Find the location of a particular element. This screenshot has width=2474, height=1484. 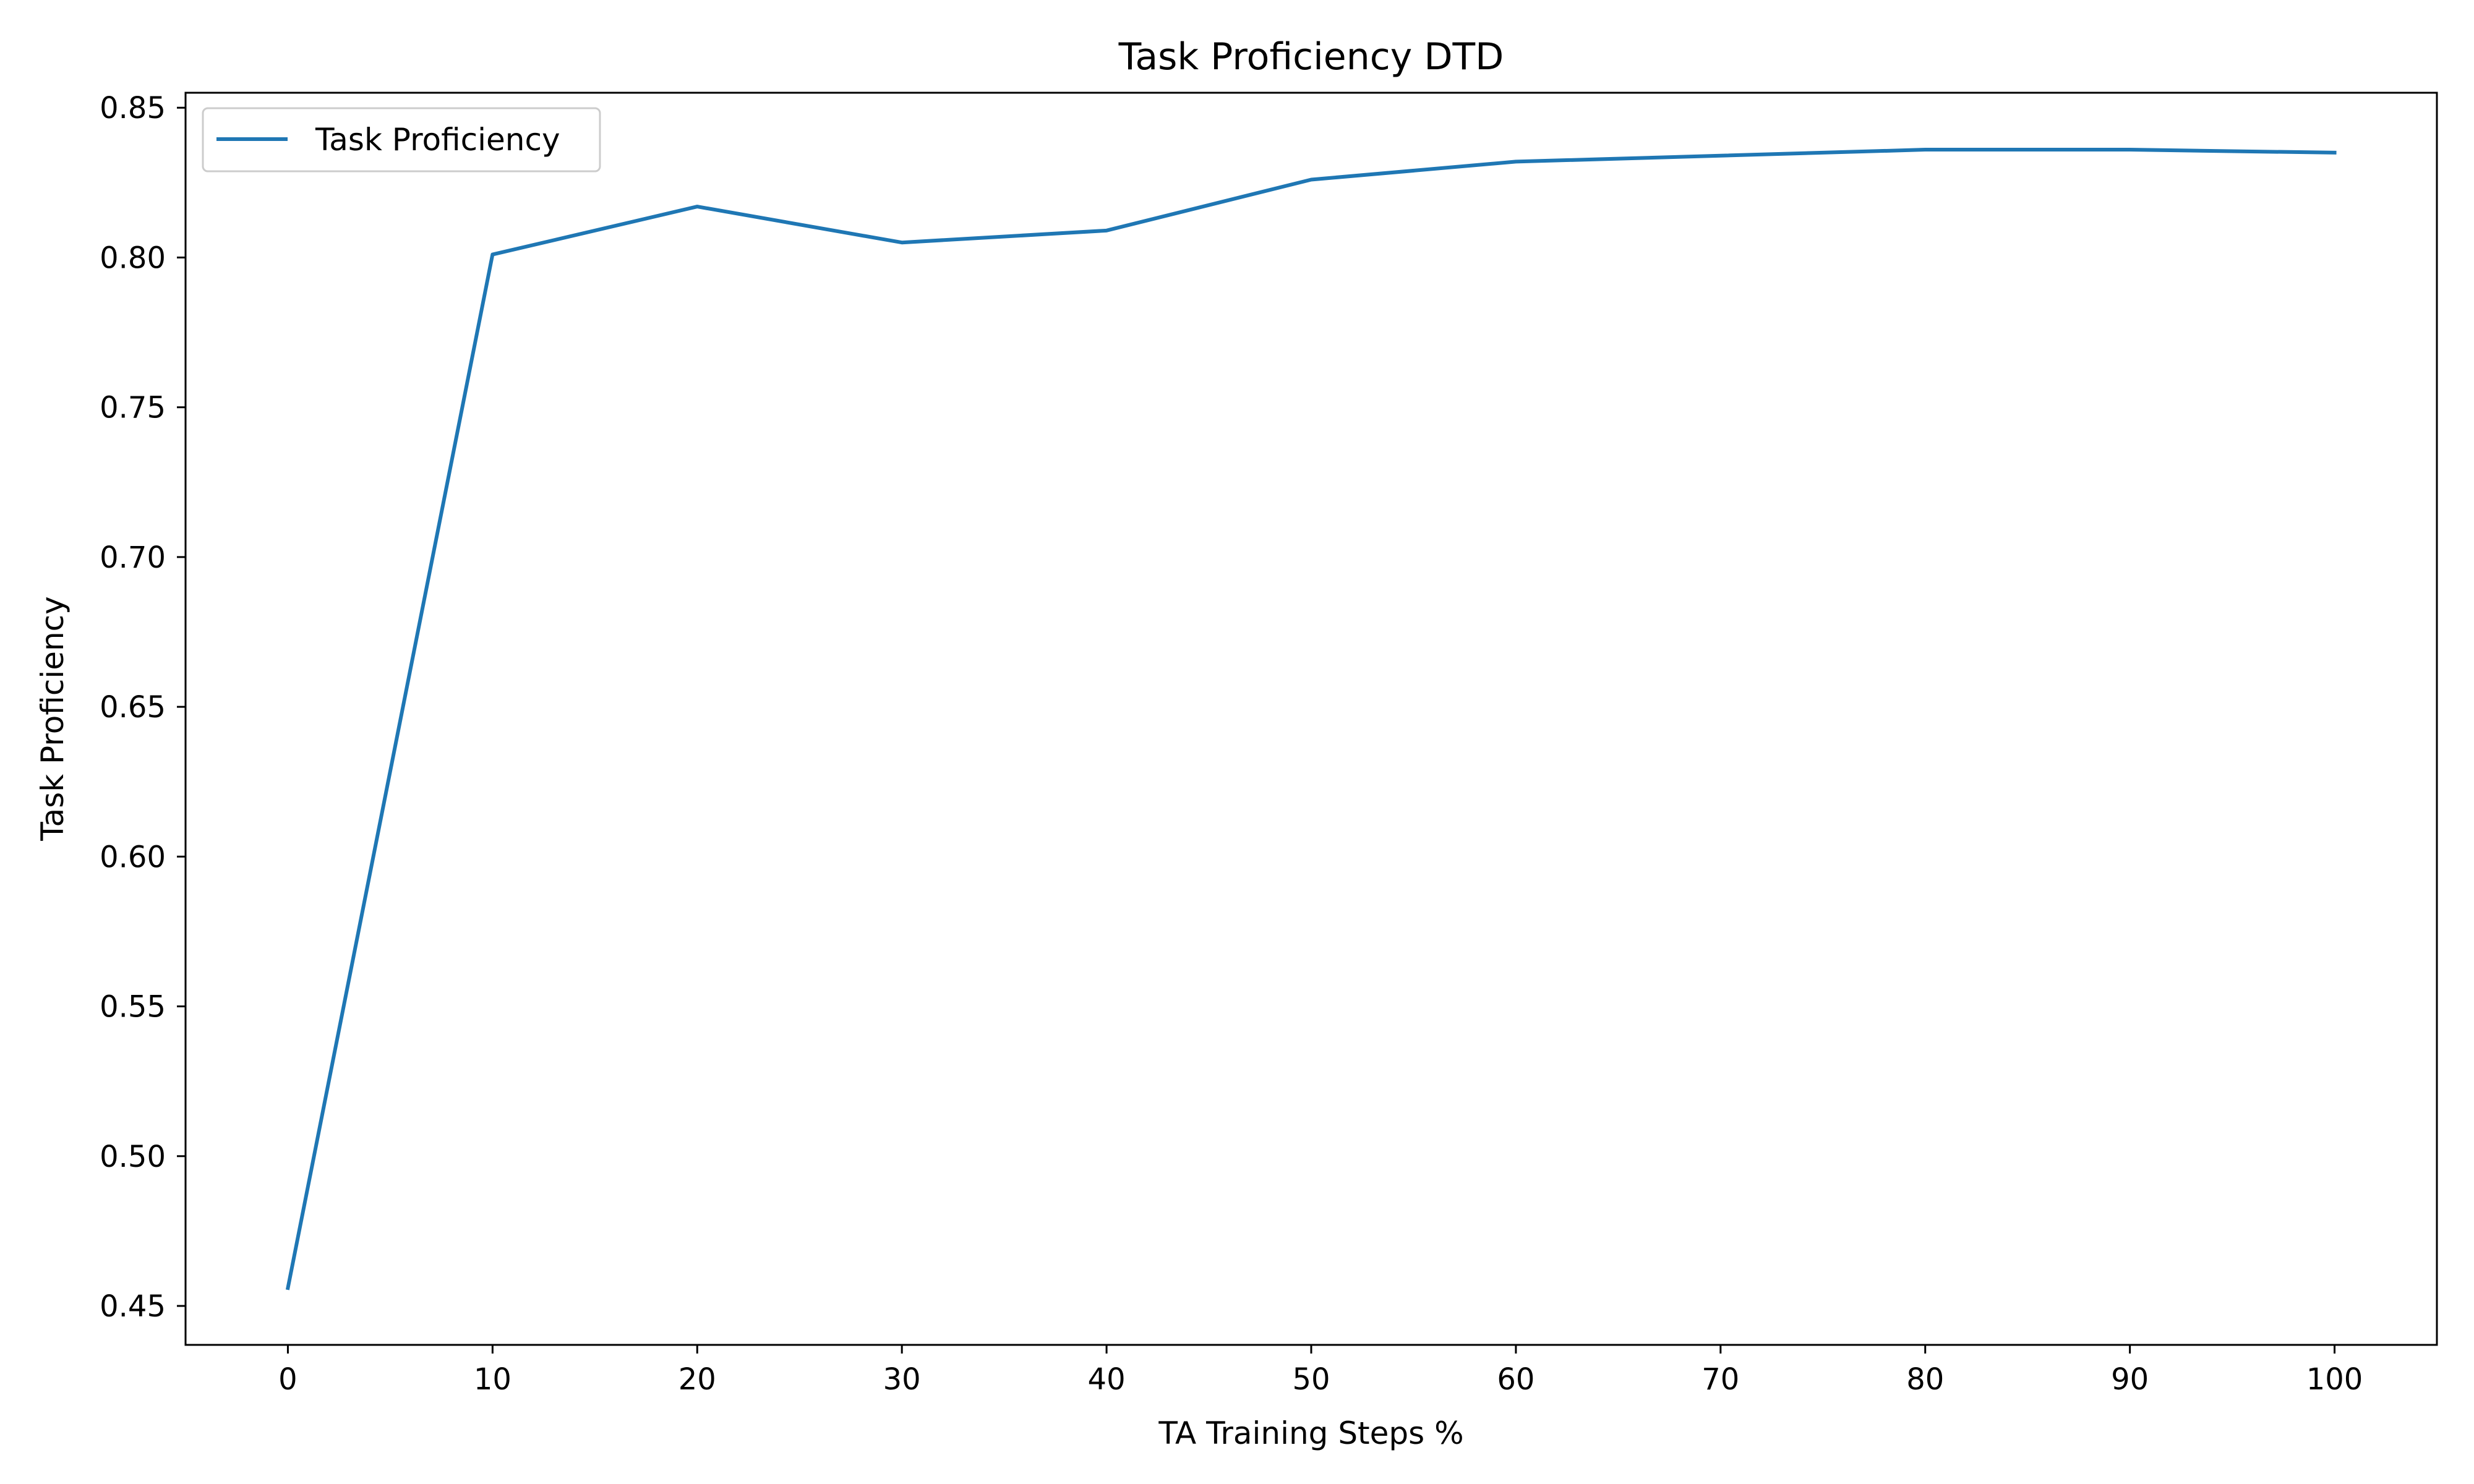

legend-label: Task Proficiency is located at coordinates (438, 140).